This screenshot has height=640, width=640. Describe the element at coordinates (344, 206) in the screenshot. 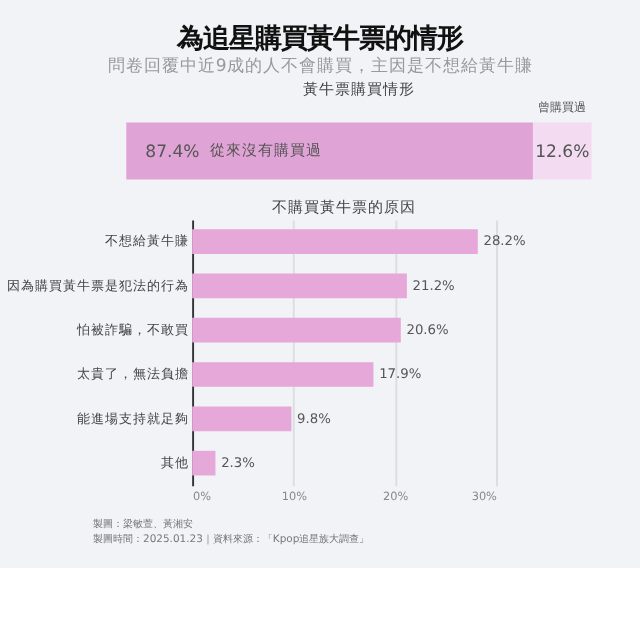

I see `chart-title: 不購買黃牛票的原因` at that location.